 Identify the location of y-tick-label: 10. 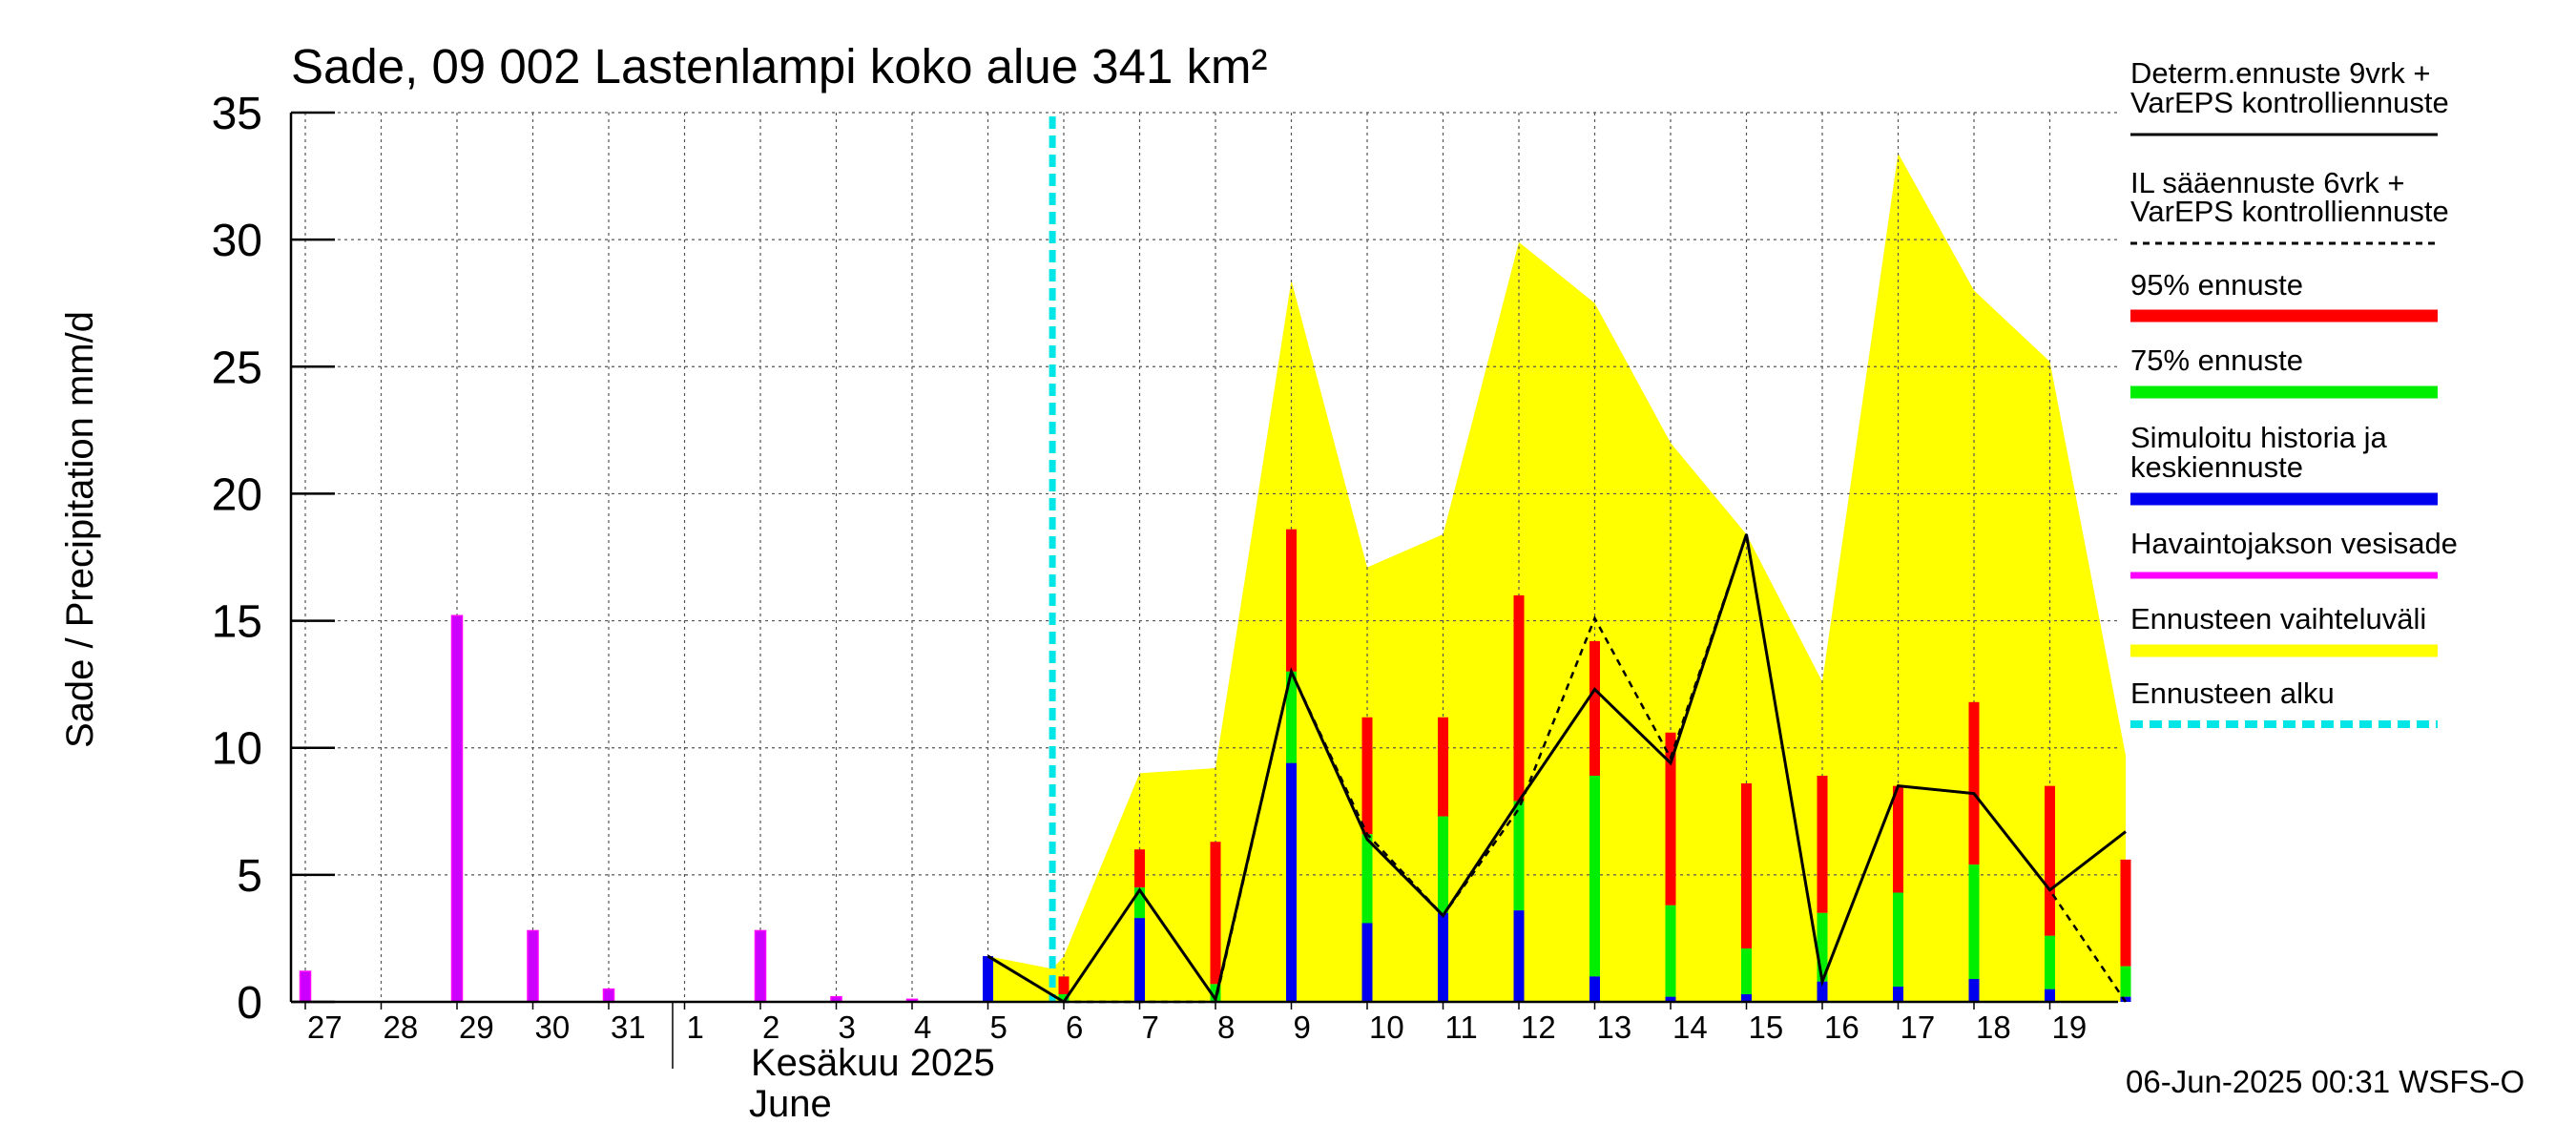
(237, 749).